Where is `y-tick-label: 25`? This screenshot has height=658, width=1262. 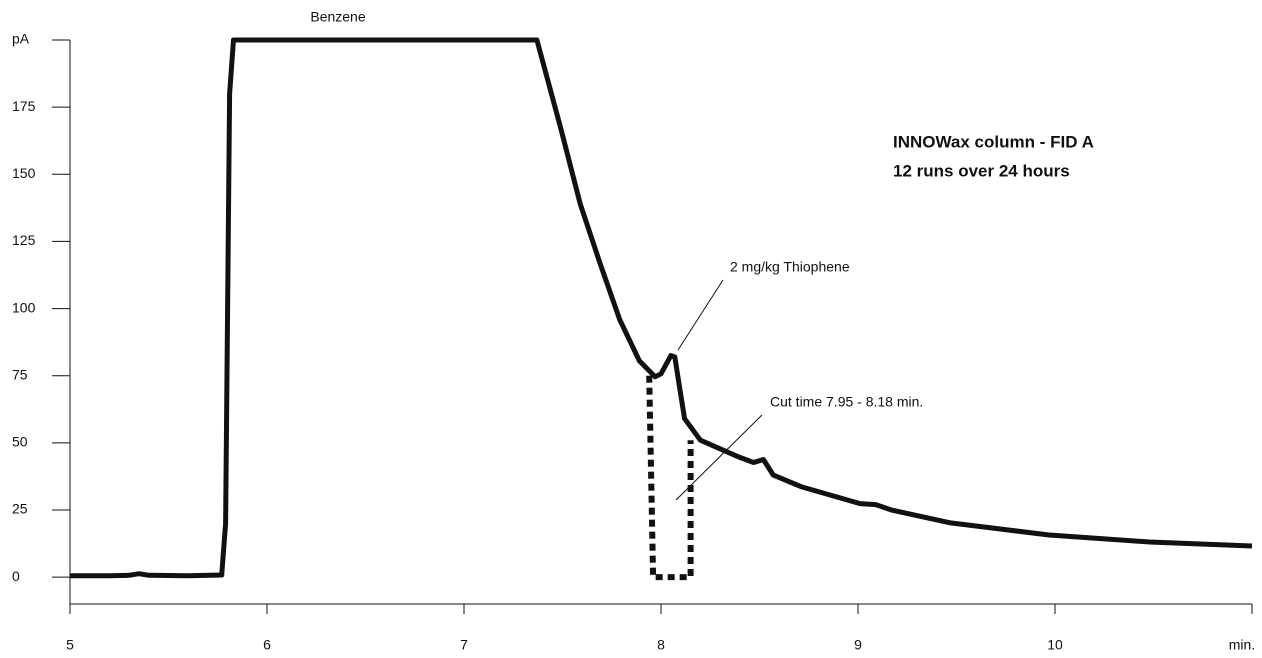 y-tick-label: 25 is located at coordinates (20, 509).